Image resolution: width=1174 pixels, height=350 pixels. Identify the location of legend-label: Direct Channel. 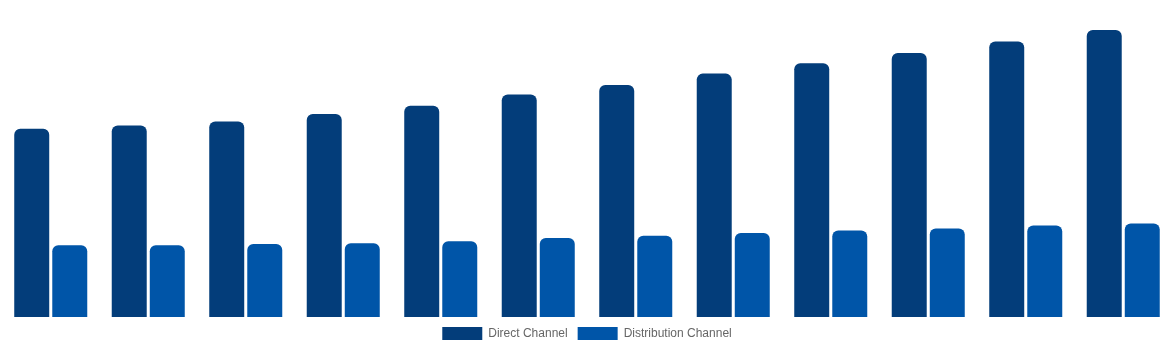
(528, 332).